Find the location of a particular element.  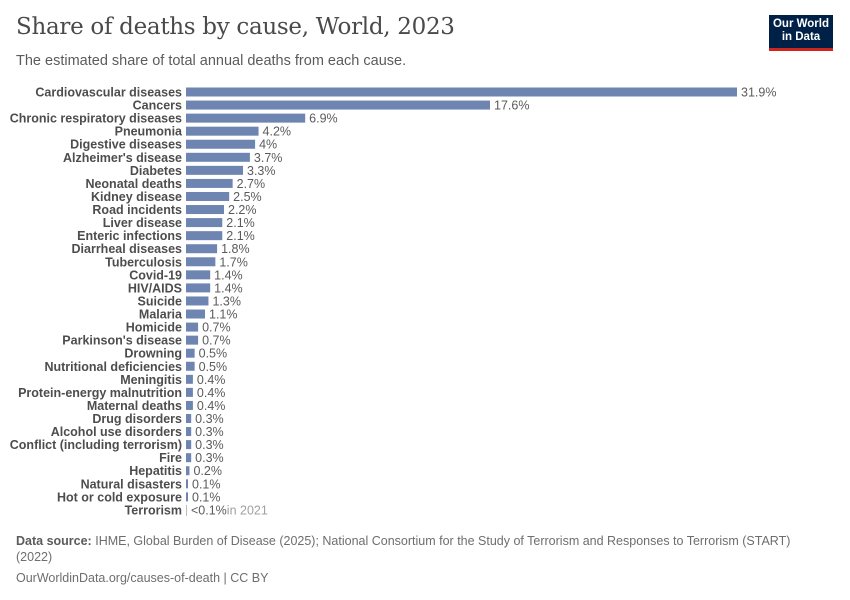

category-label: Chronic respiratory diseases is located at coordinates (96, 119).